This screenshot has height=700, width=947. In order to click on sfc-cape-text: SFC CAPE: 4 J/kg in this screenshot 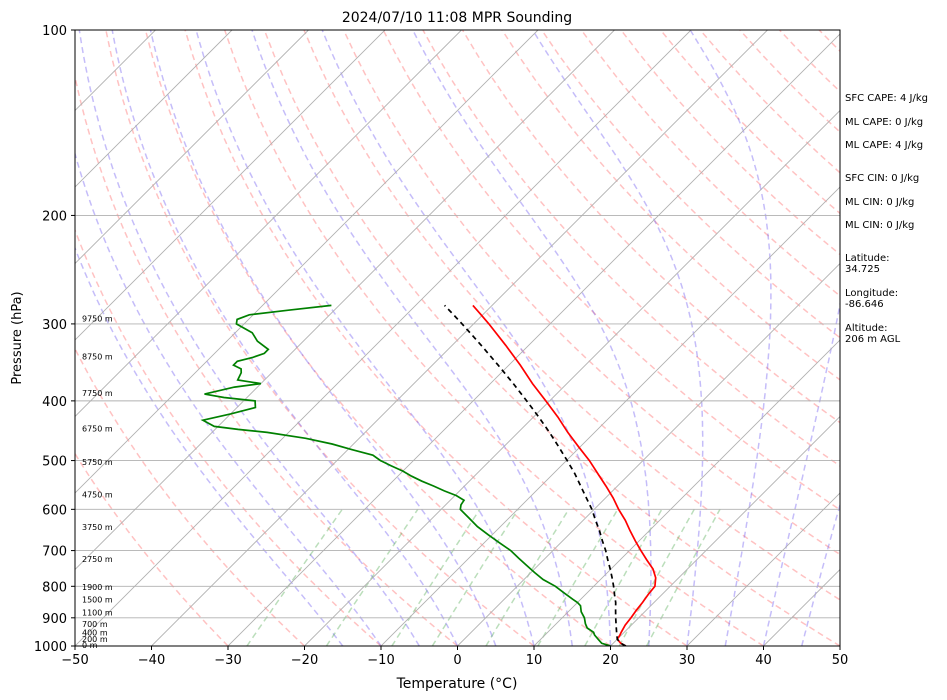, I will do `click(886, 98)`.